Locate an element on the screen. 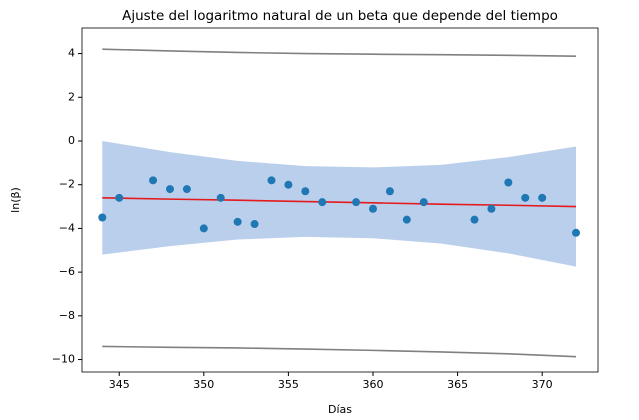 The image size is (639, 420). x-tick-label: 355 is located at coordinates (288, 384).